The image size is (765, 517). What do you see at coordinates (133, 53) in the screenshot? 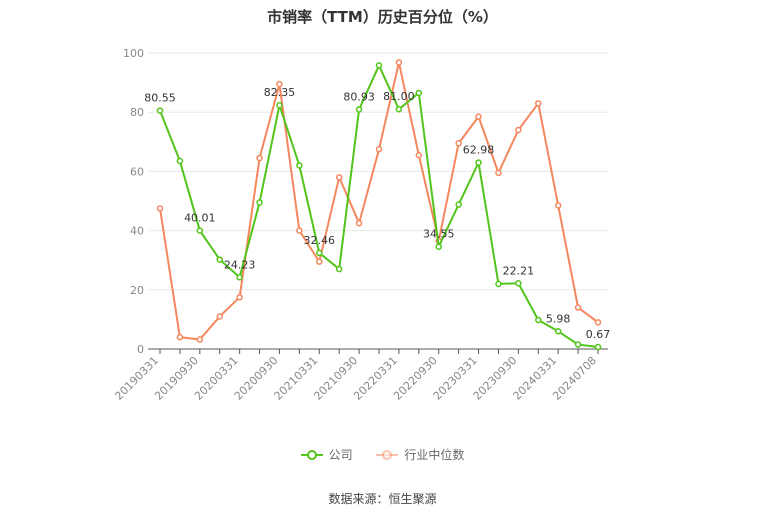
I see `y-tick-label: 100` at bounding box center [133, 53].